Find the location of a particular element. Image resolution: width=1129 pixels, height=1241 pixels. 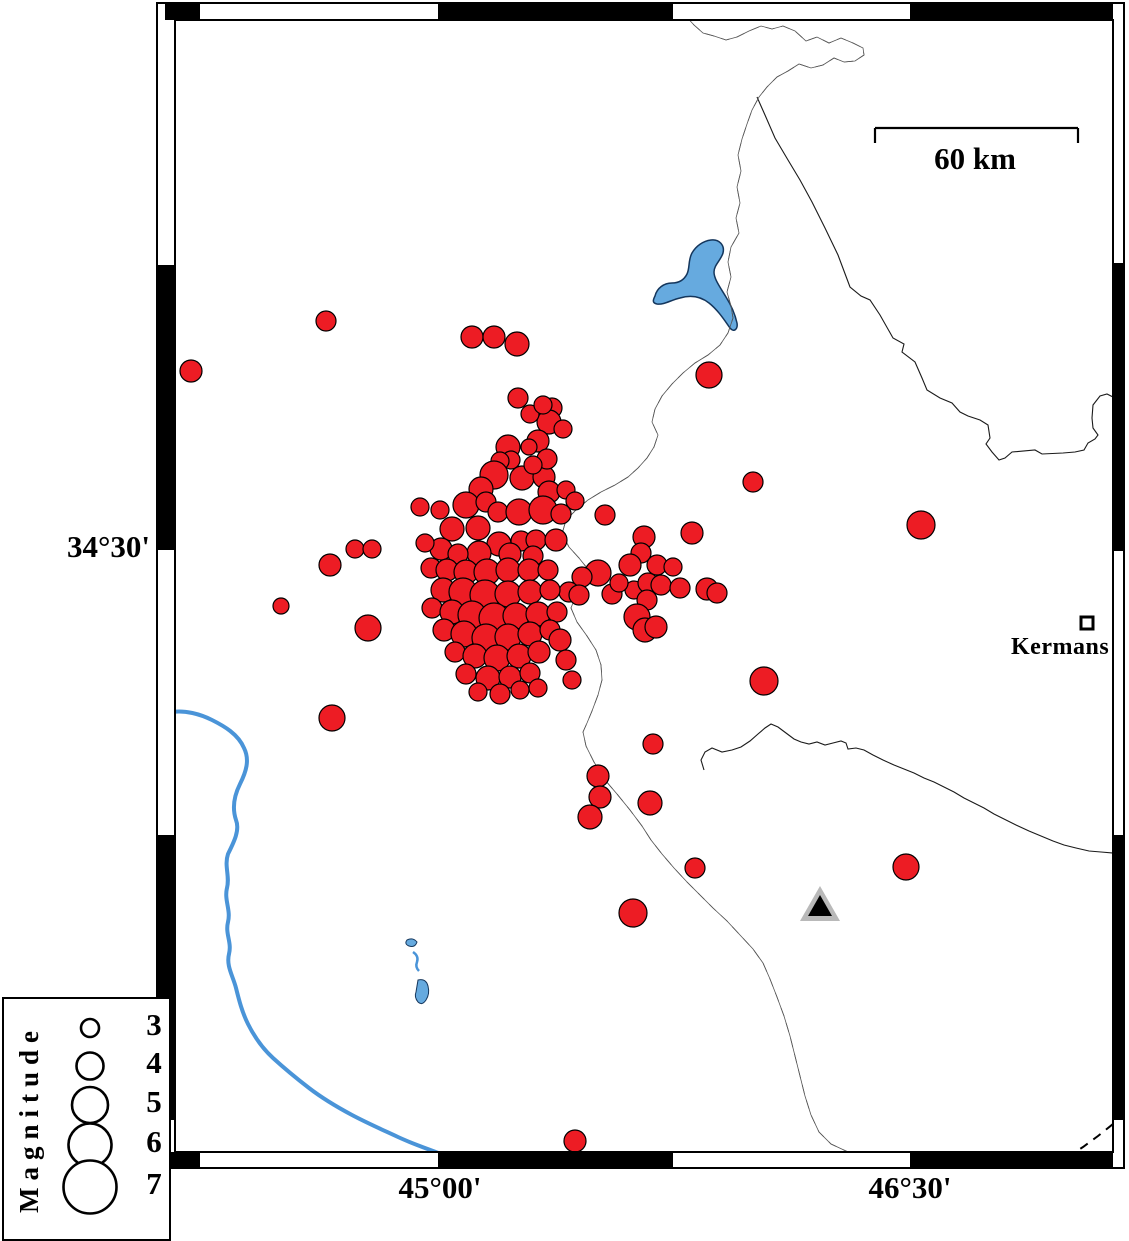

longitude-label-east: 46°30' is located at coordinates (910, 1187).